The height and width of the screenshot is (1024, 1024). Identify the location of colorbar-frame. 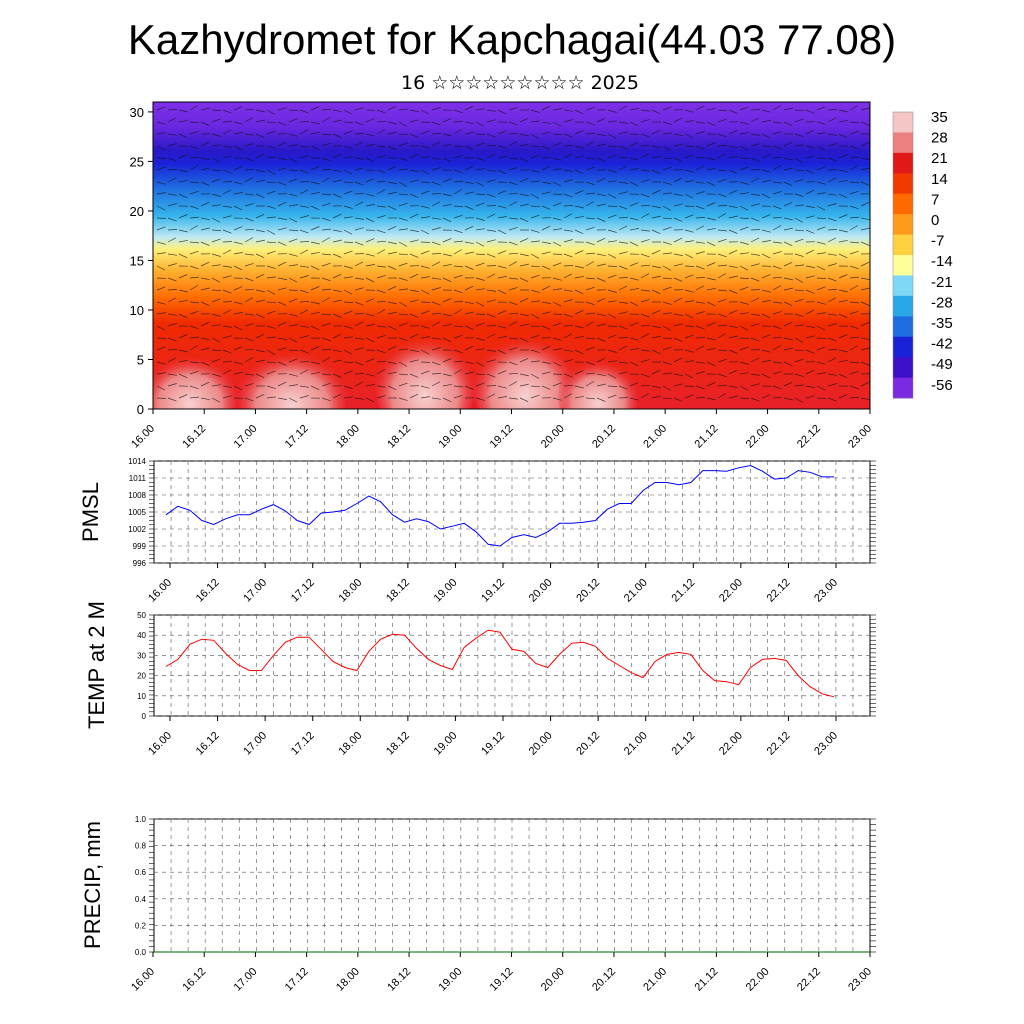
(903, 255).